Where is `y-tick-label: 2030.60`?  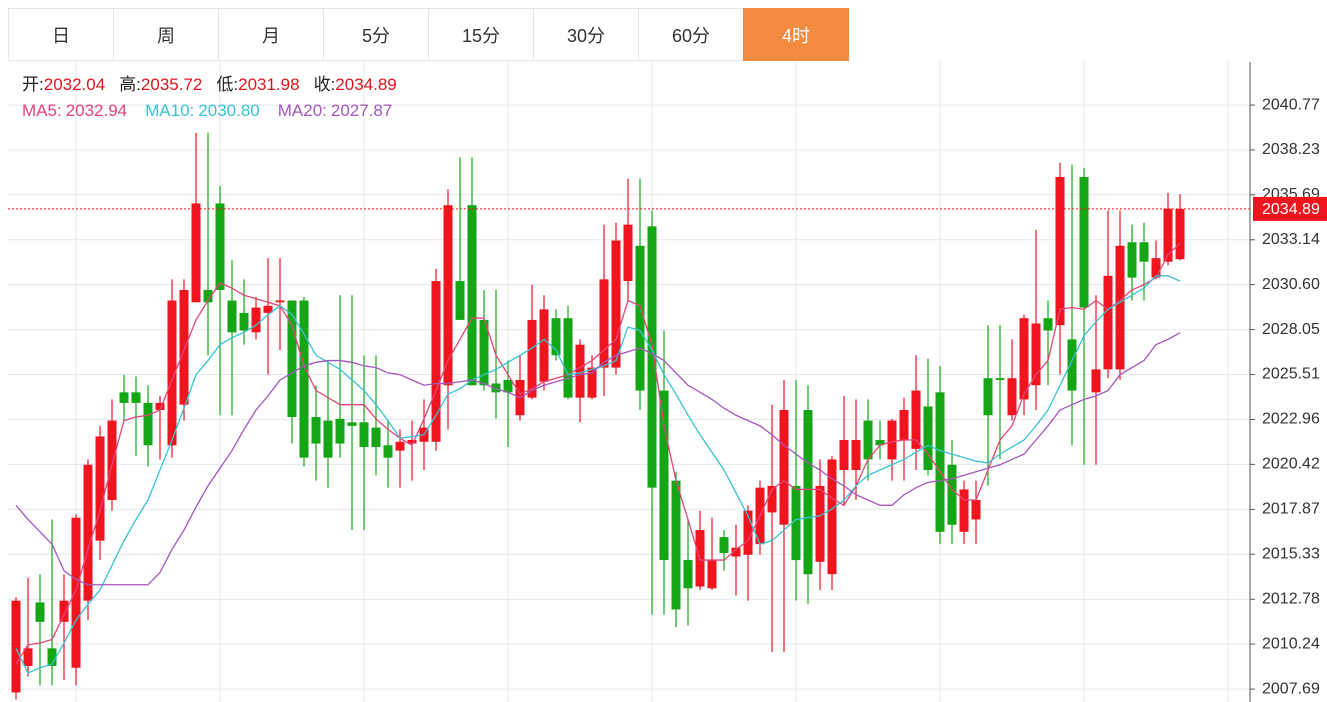
y-tick-label: 2030.60 is located at coordinates (1291, 284).